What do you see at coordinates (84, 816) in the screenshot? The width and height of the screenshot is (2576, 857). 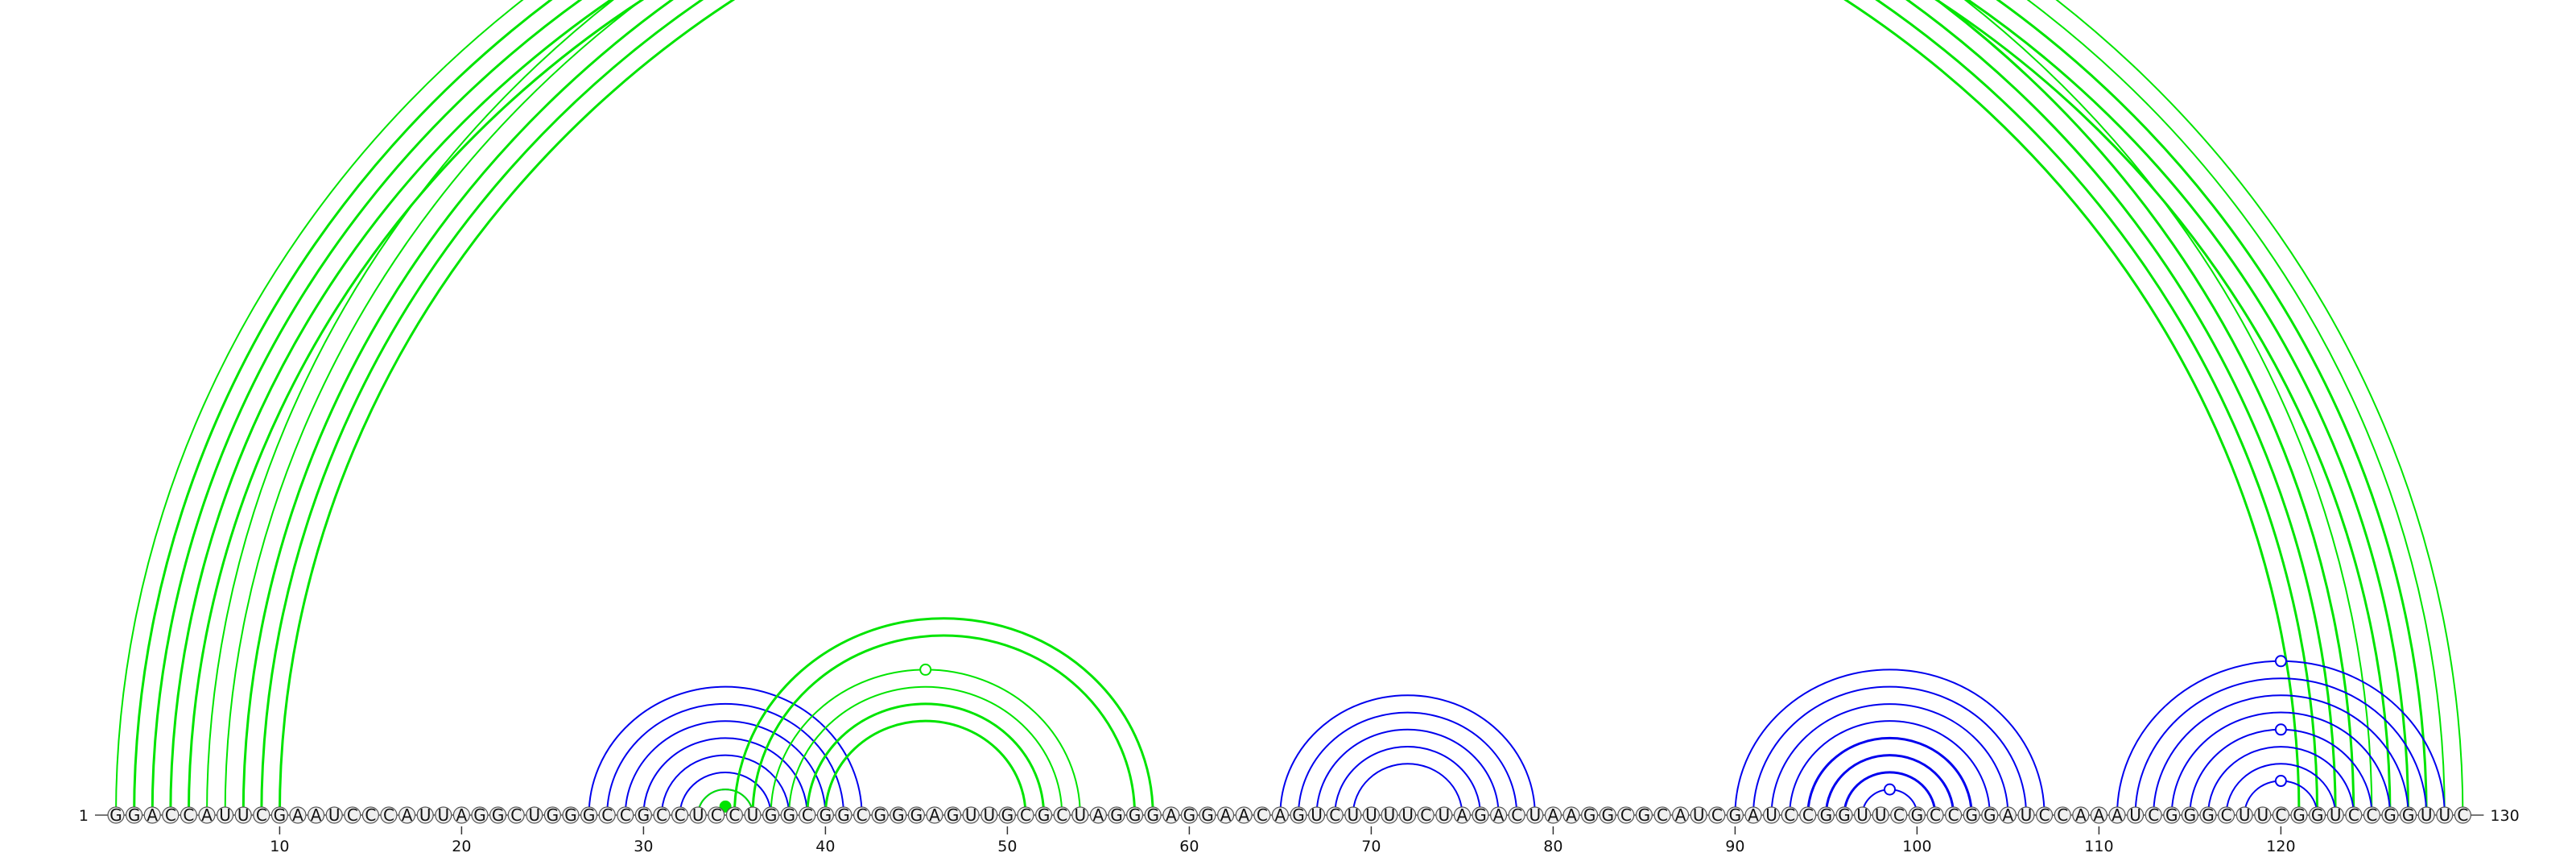 I see `start-position-label: 1` at bounding box center [84, 816].